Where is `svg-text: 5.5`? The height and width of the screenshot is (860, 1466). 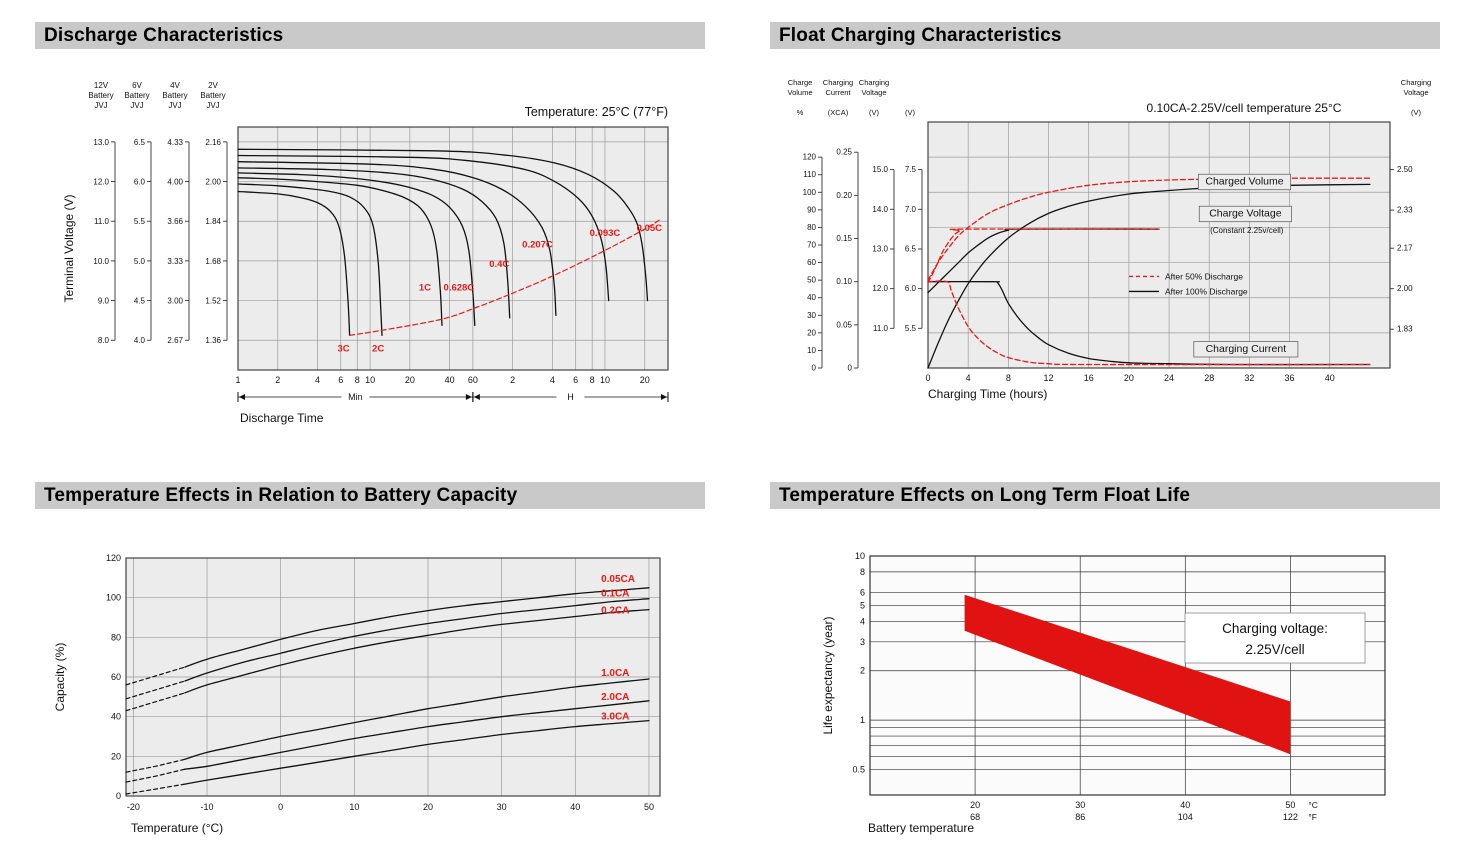
svg-text: 5.5 is located at coordinates (140, 221).